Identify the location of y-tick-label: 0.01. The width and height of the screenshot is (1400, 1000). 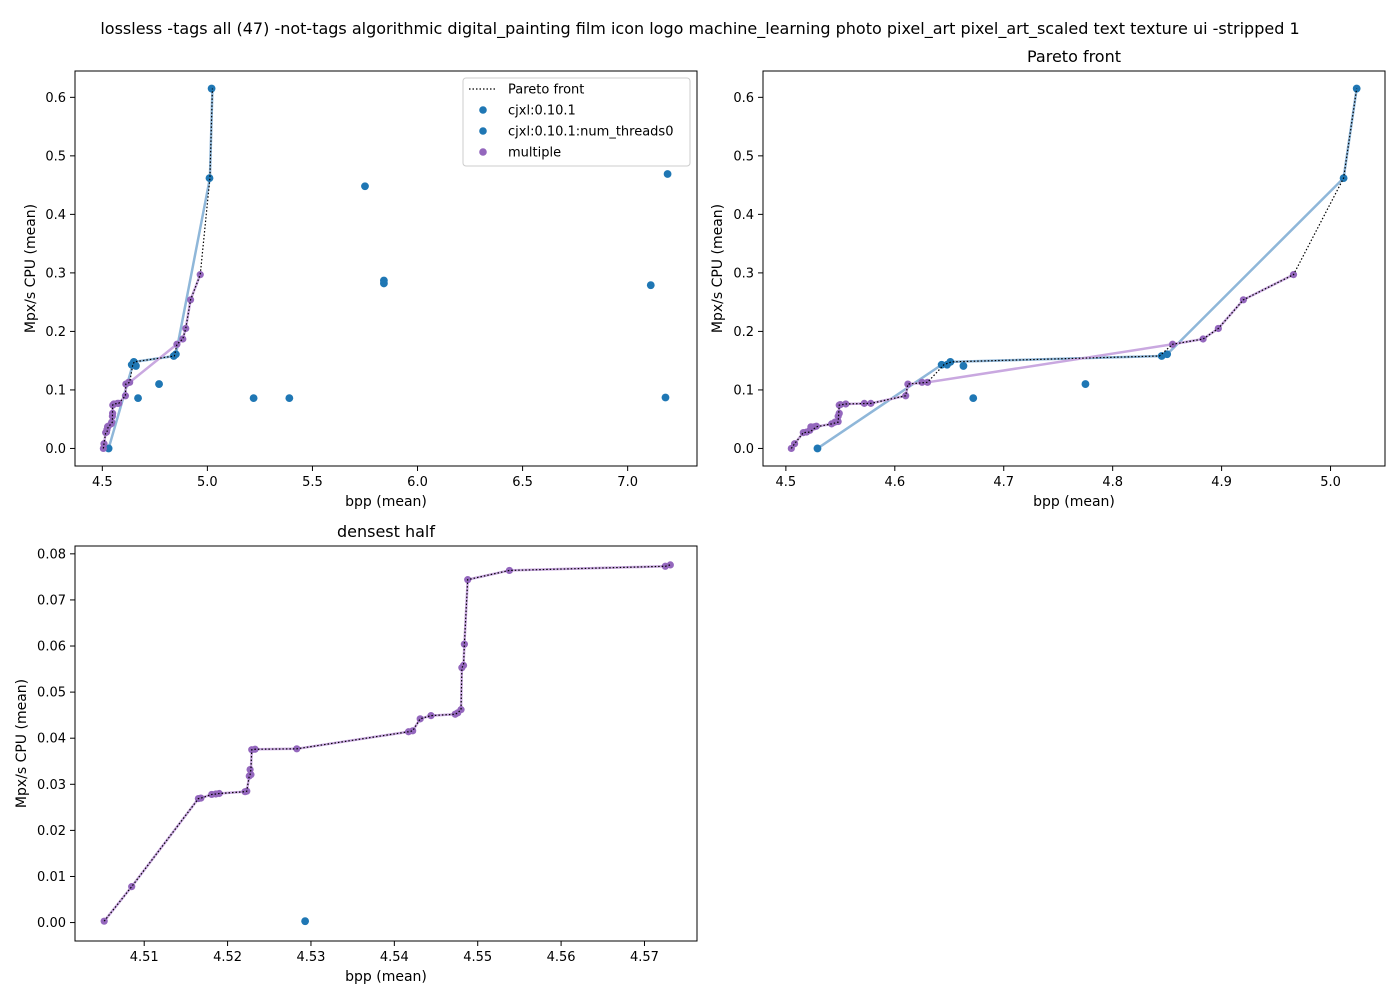
(51, 877).